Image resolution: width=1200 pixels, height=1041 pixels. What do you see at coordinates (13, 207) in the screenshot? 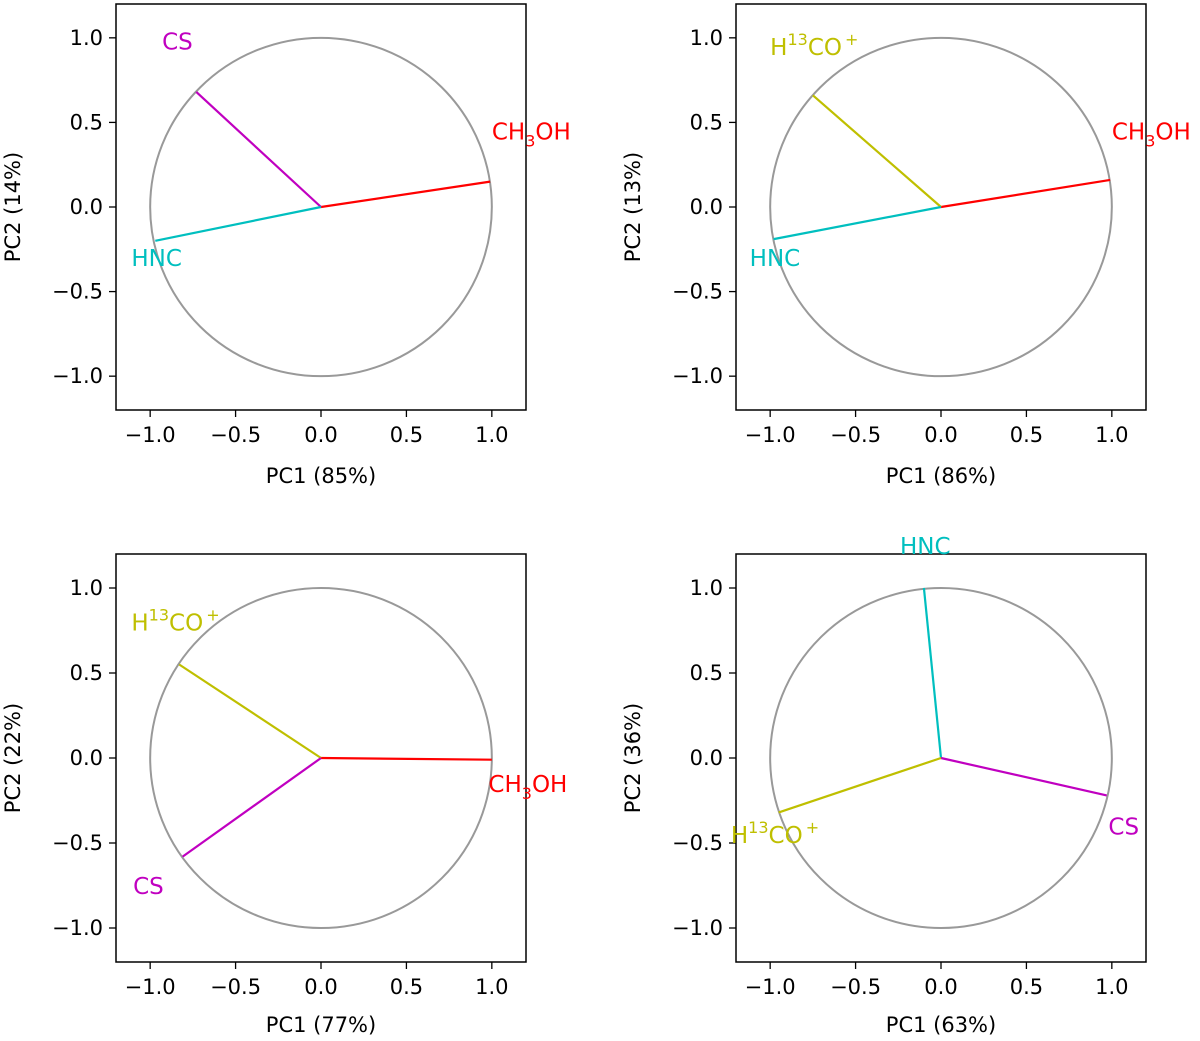
I see `y-axis-label: PC2 (14%)` at bounding box center [13, 207].